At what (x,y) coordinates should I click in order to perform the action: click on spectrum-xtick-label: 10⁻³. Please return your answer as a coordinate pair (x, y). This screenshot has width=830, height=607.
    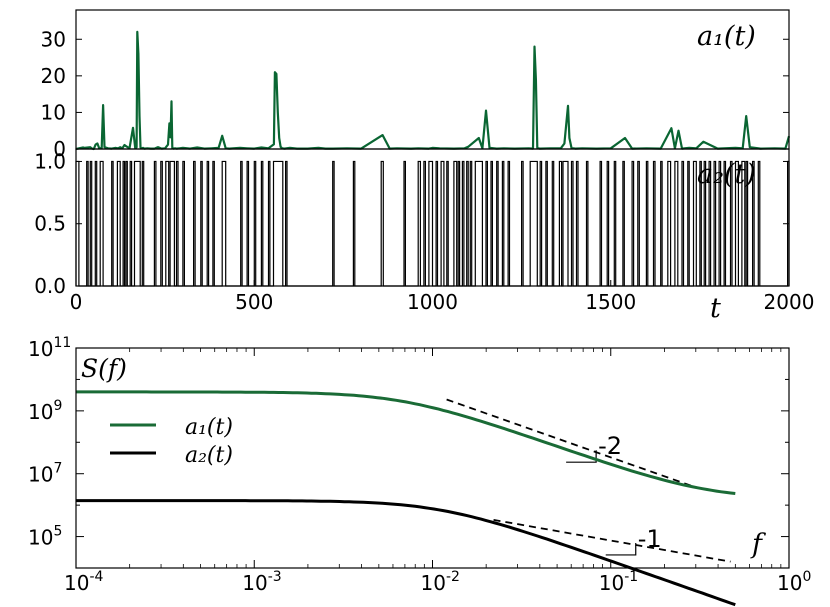
    Looking at the image, I should click on (261, 582).